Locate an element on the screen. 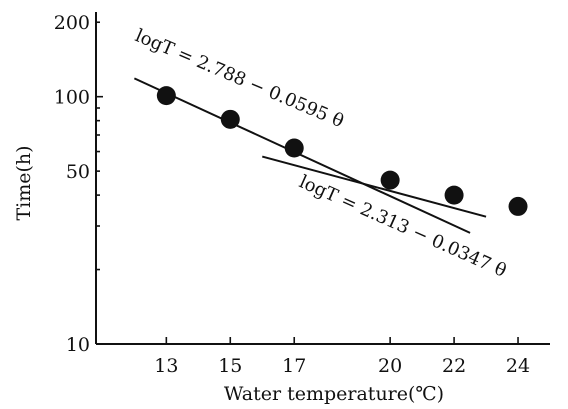  x-tick-label: 22 is located at coordinates (454, 366).